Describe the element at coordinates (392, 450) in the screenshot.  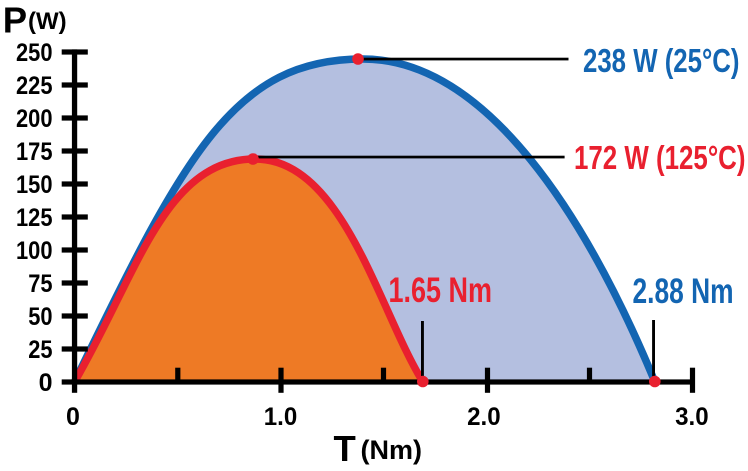
I see `svg-text: (Nm)` at that location.